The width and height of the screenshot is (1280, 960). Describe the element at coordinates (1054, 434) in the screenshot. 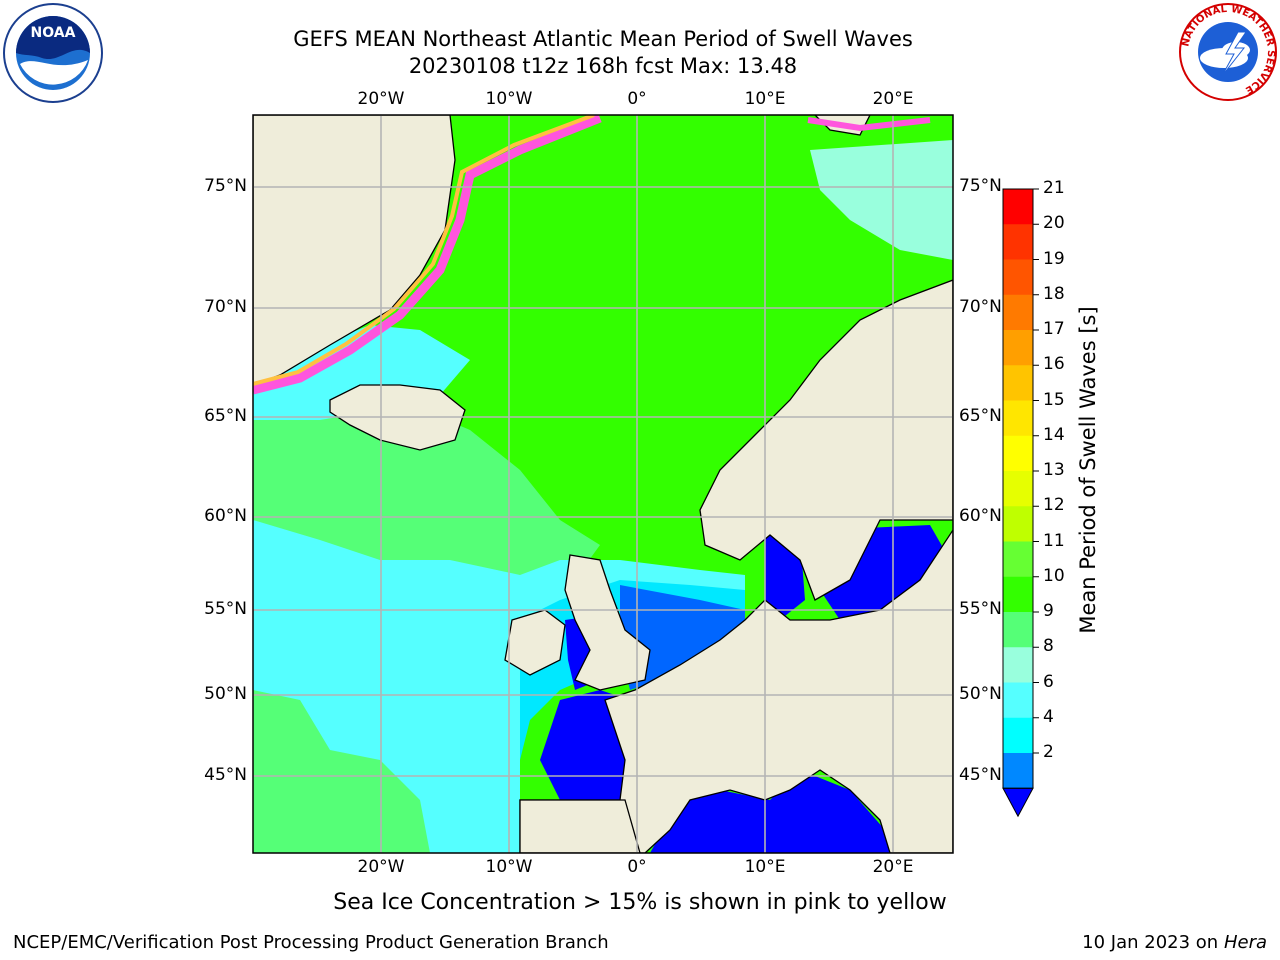

I see `colorbar-tick-label: 14` at that location.